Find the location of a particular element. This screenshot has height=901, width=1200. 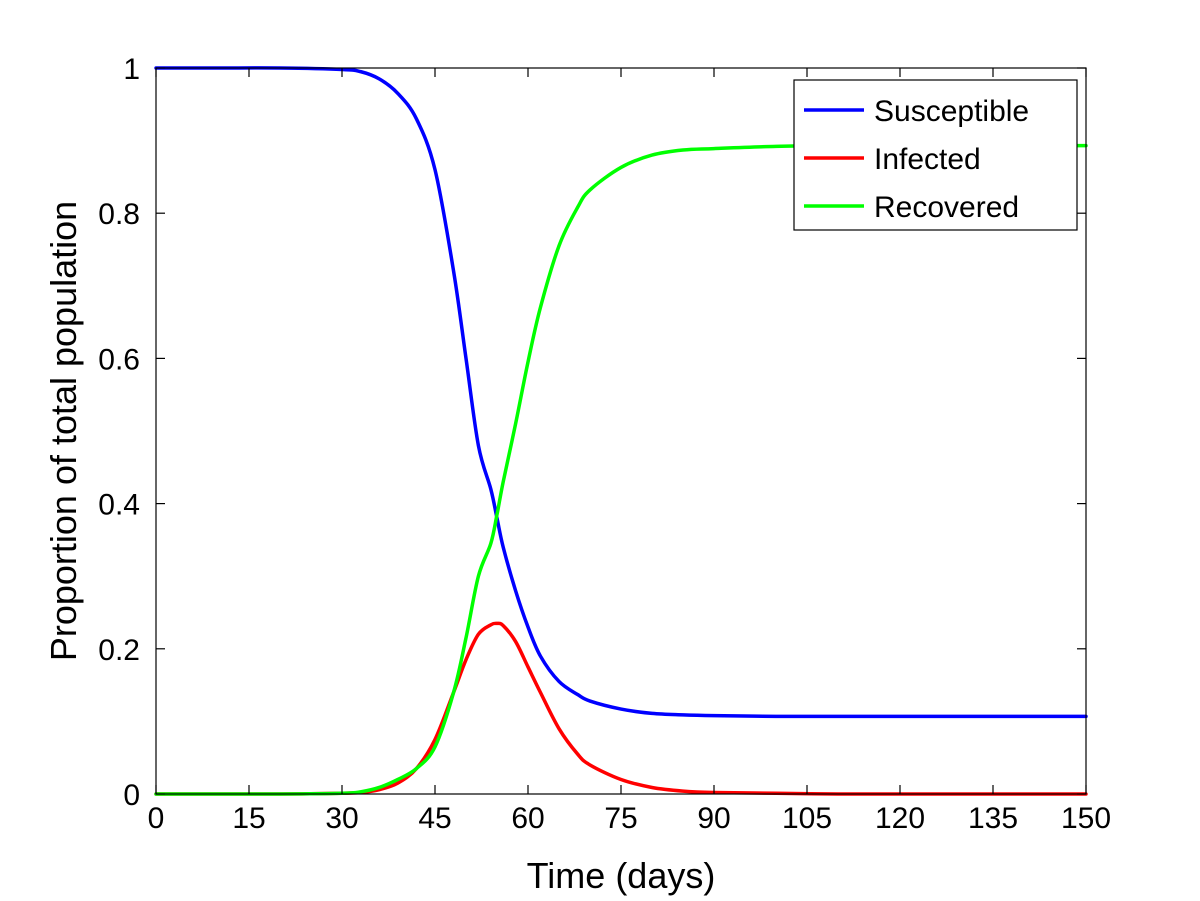

x-tick-label: 120 is located at coordinates (900, 818).